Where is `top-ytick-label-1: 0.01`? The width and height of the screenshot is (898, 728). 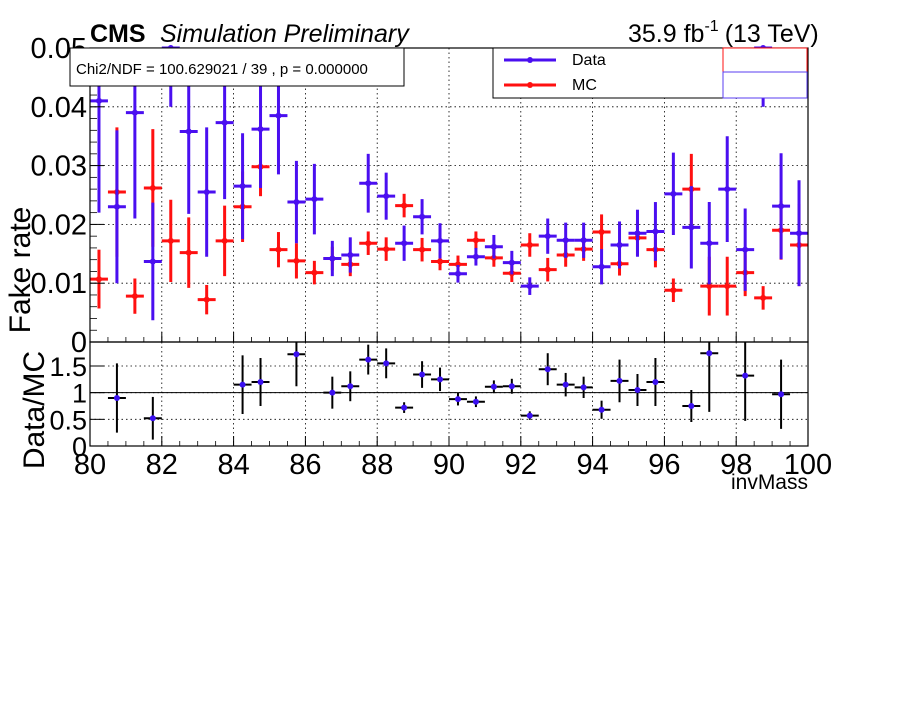
top-ytick-label-1: 0.01 is located at coordinates (59, 284).